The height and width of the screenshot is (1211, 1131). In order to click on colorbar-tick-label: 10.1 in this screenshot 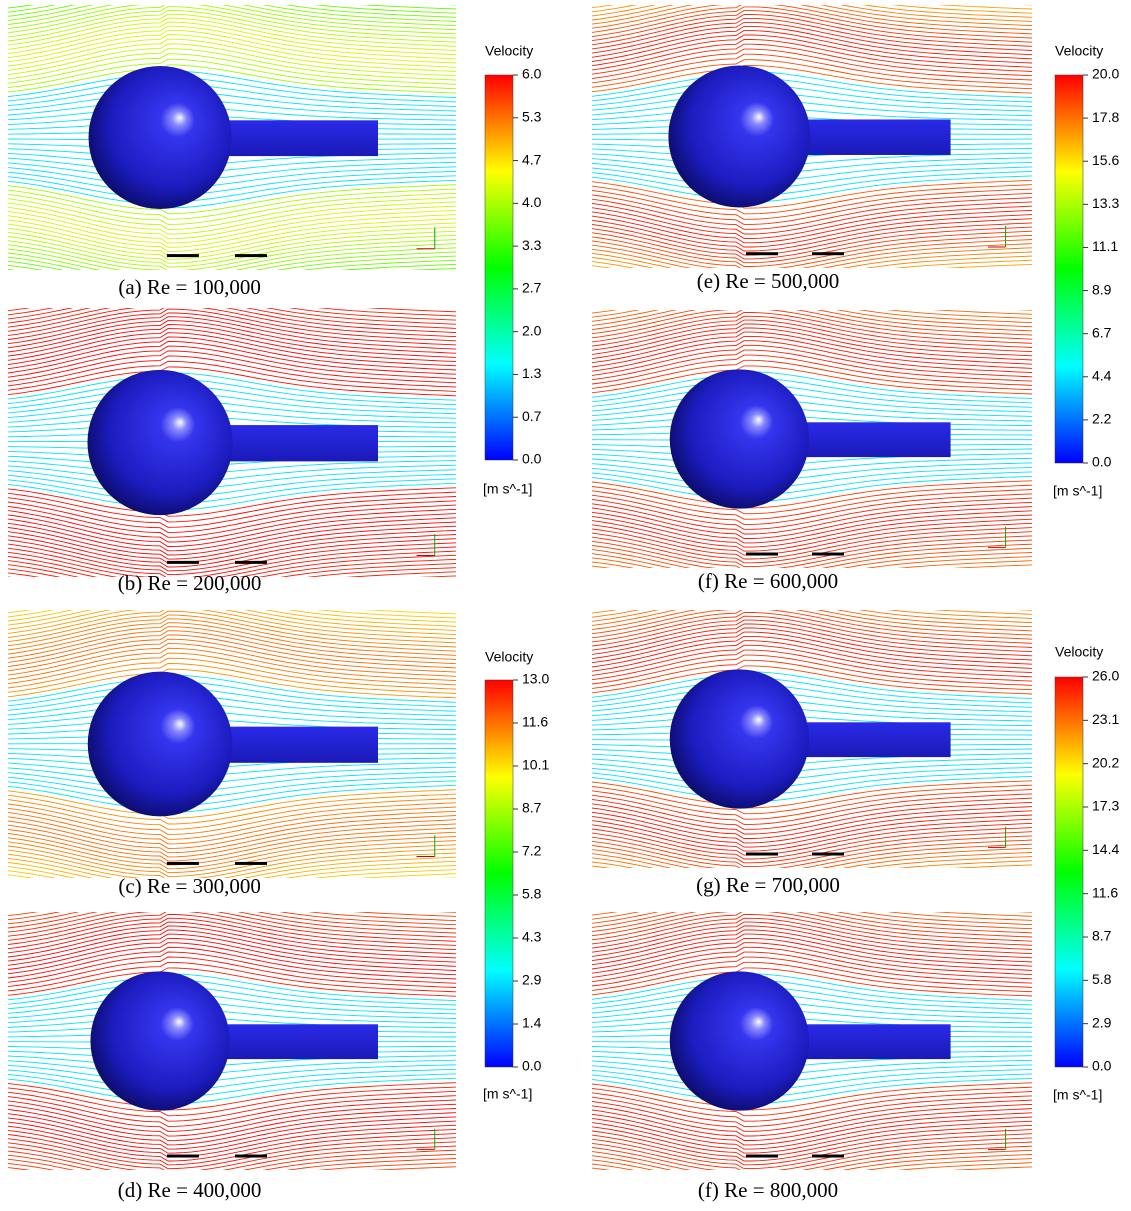, I will do `click(535, 765)`.